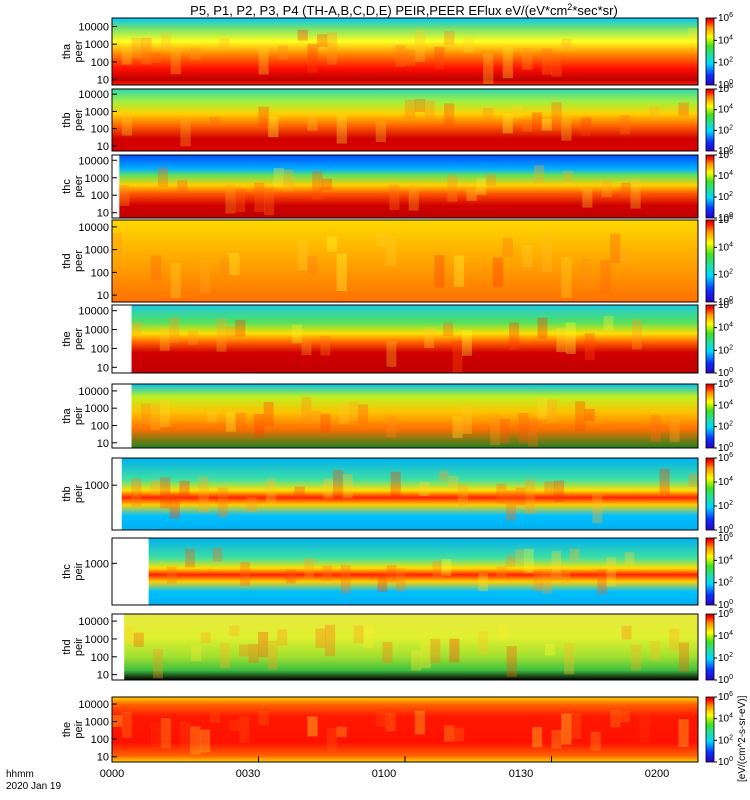 The height and width of the screenshot is (800, 750). I want to click on x-axis-label-date: 2020 Jan 19, so click(33, 786).